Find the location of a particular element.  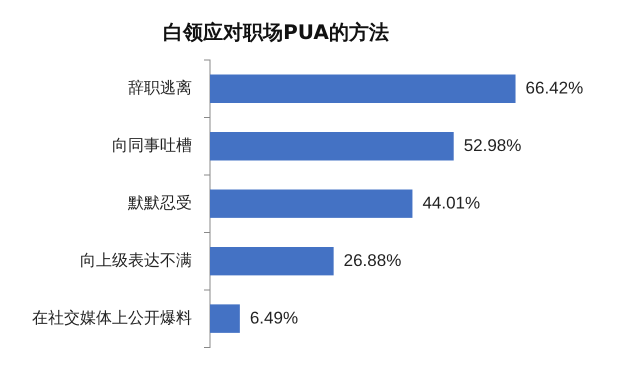

data-label: 66.42% is located at coordinates (555, 88).